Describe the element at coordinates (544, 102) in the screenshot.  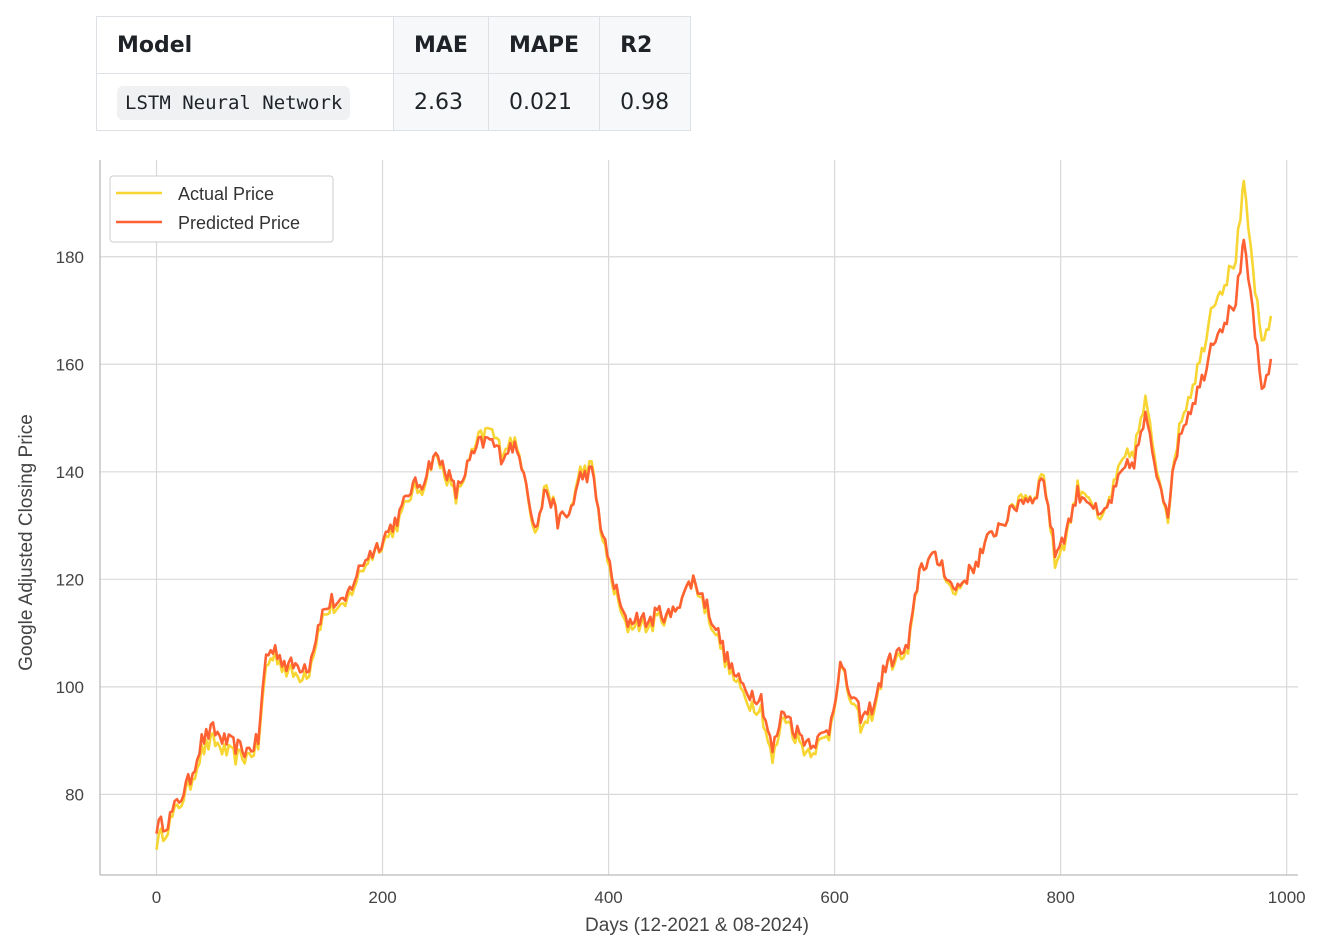
I see `cell-mape: 0.021` at that location.